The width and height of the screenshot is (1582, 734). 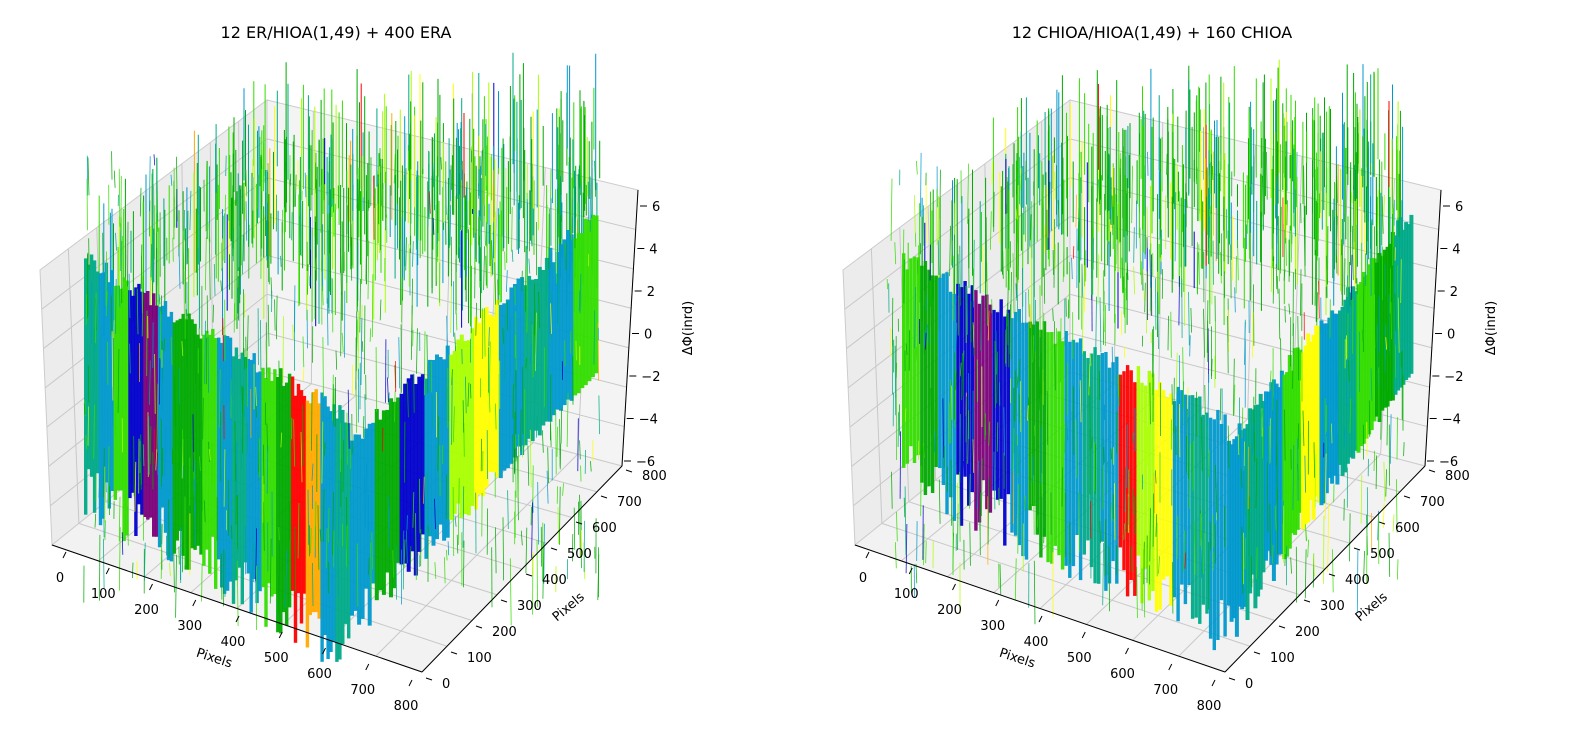 I want to click on z-tick-label: 0, so click(x=1451, y=335).